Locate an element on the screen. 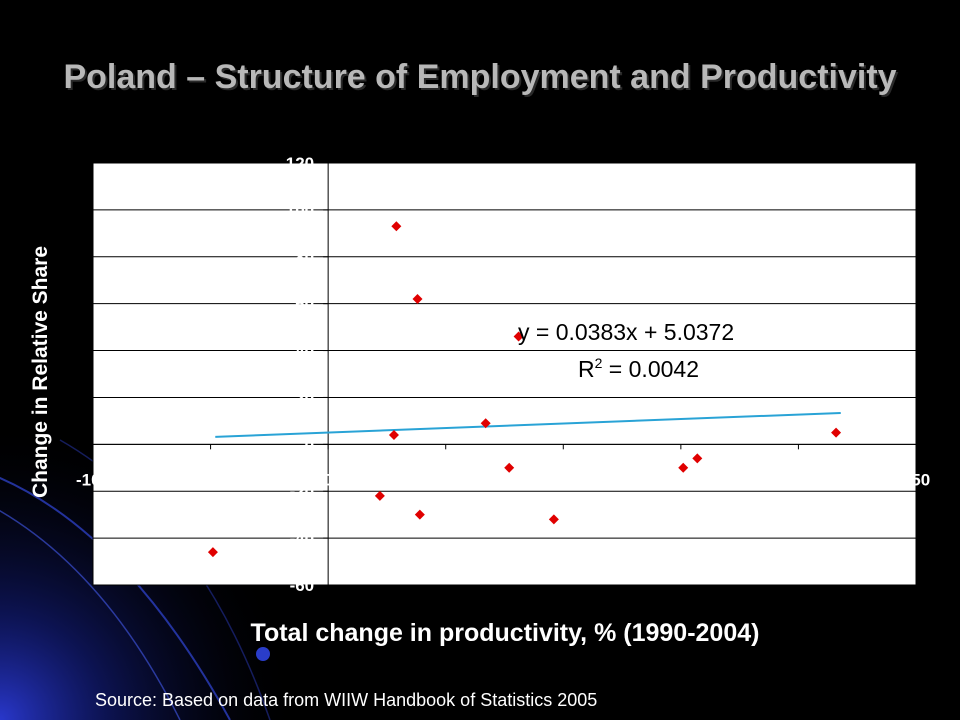 The width and height of the screenshot is (960, 720). y-tick-label: 60 is located at coordinates (304, 304).